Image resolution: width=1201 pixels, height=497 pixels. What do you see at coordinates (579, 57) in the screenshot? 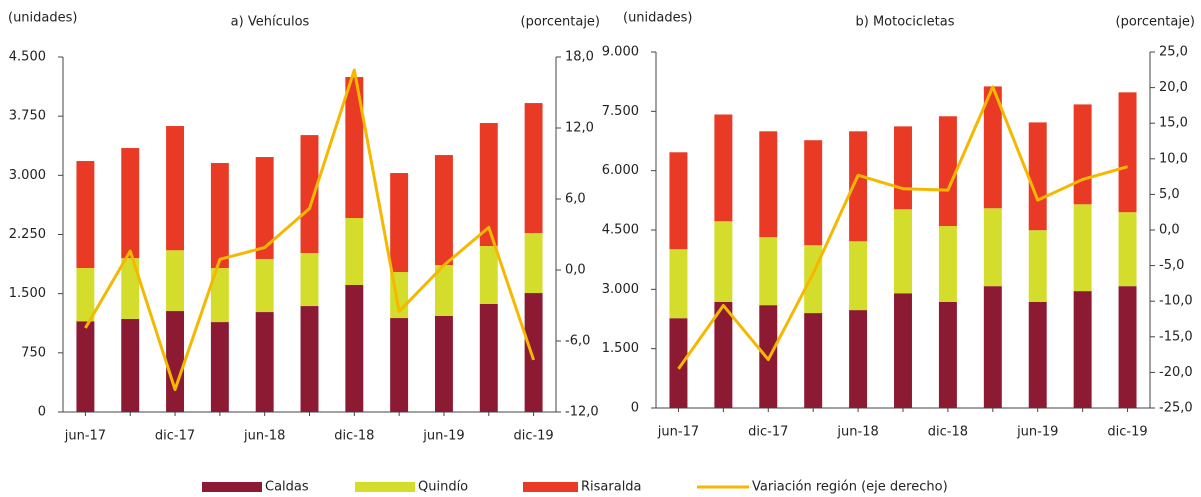
I see `y2-tick-label: 18,0` at bounding box center [579, 57].